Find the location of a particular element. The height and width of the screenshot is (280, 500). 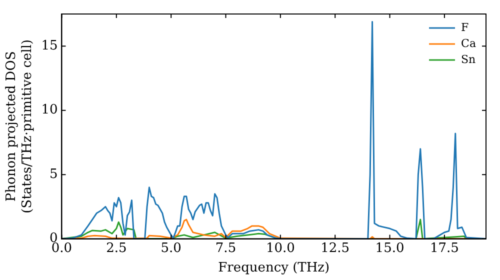

x-axis-title: Frequency (THz) is located at coordinates (274, 268).